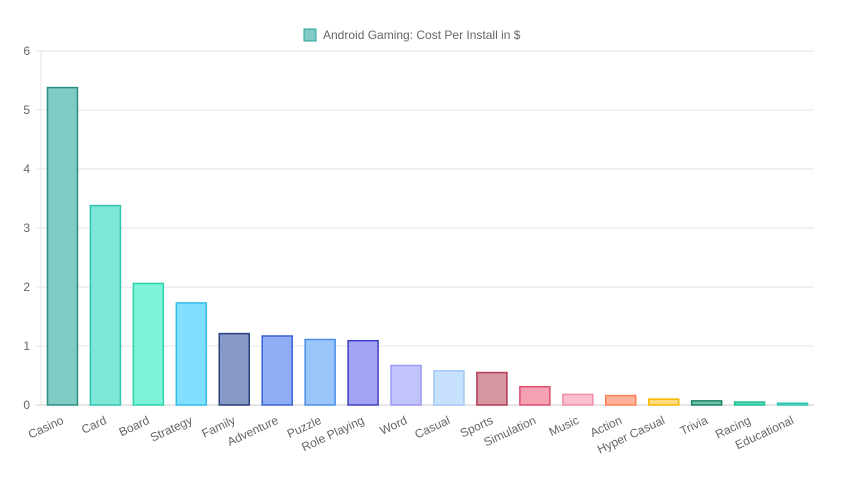  I want to click on bar-trivia, so click(706, 403).